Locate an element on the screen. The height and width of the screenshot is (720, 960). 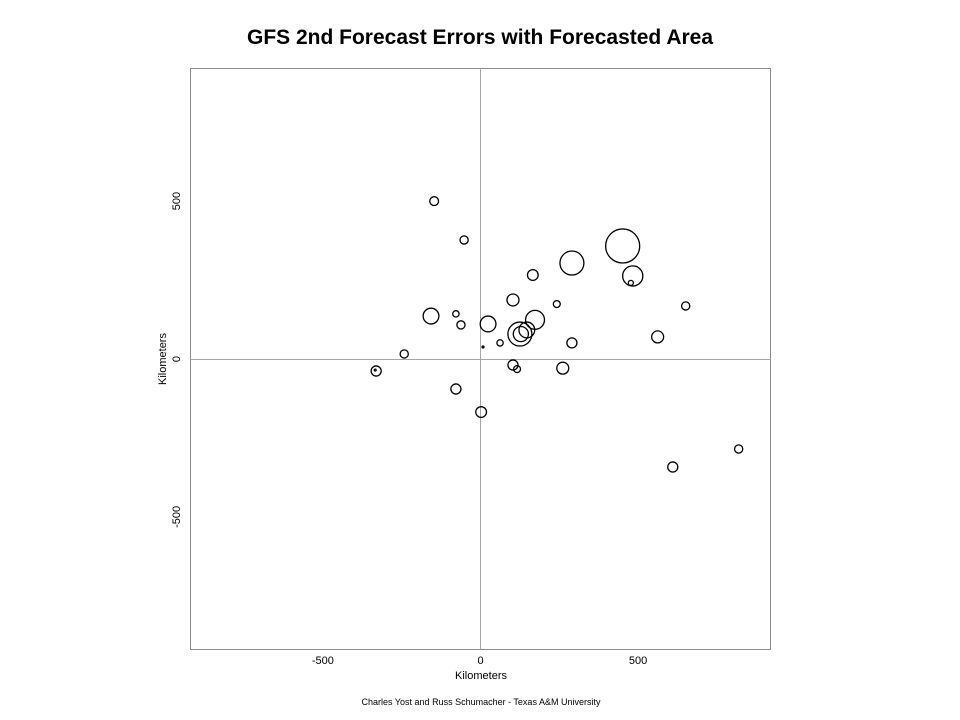
x-tick-label: -500 is located at coordinates (323, 661).